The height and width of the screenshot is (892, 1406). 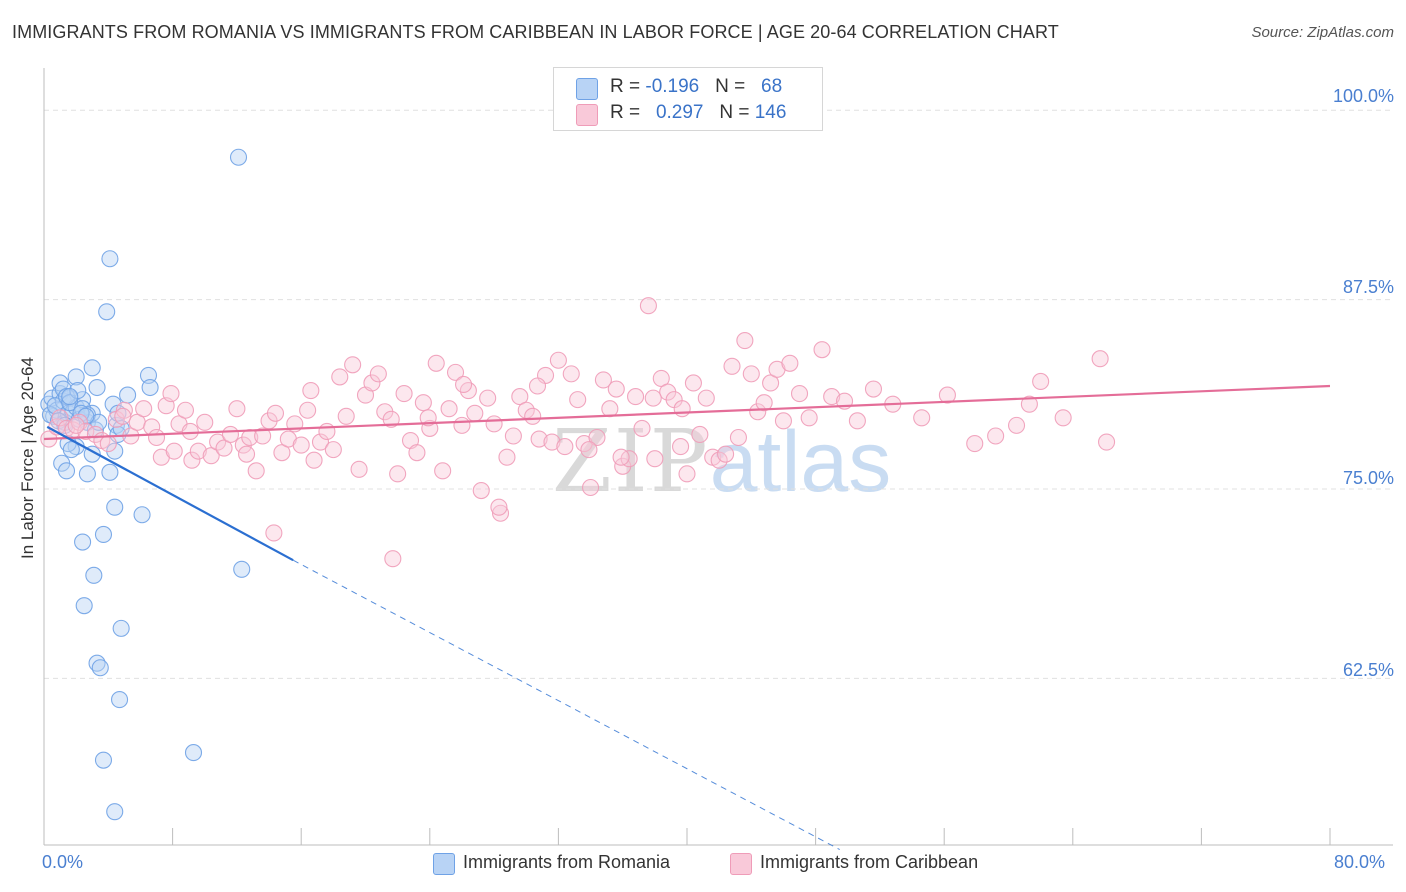 I want to click on legend-n-value-caribbean: 146, so click(x=770, y=112).